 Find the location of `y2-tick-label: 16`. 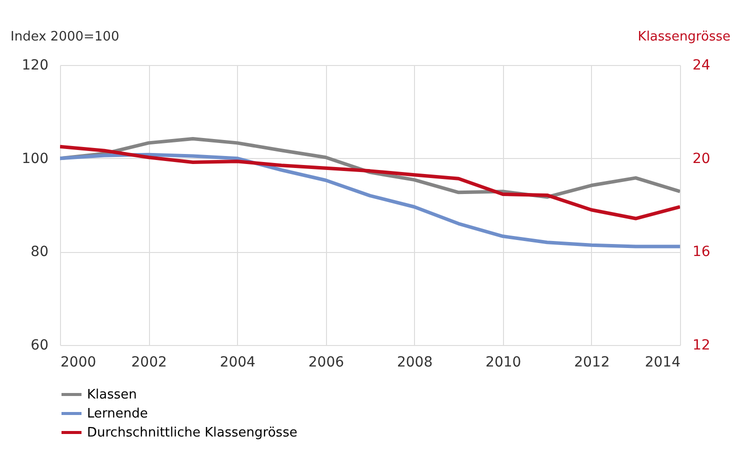

y2-tick-label: 16 is located at coordinates (701, 252).